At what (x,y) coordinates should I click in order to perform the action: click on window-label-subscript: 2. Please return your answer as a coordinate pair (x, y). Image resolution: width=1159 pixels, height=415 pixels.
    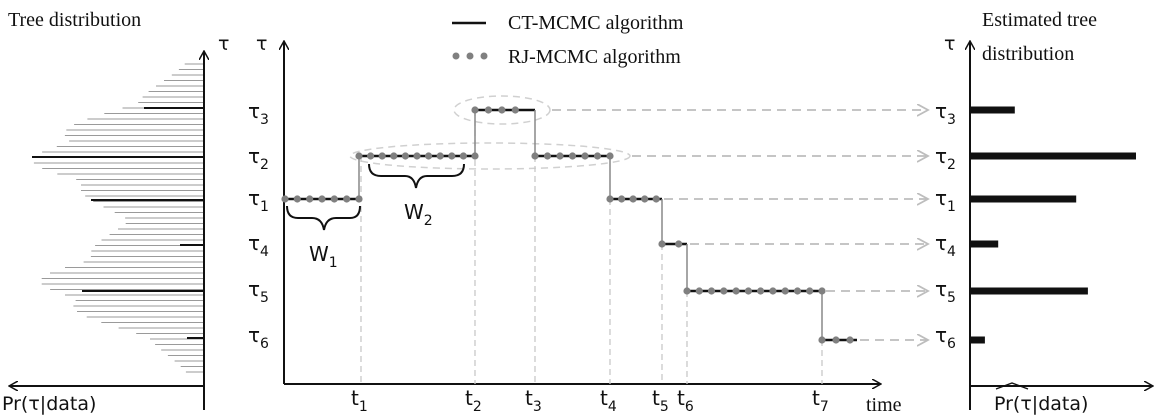
    Looking at the image, I should click on (428, 221).